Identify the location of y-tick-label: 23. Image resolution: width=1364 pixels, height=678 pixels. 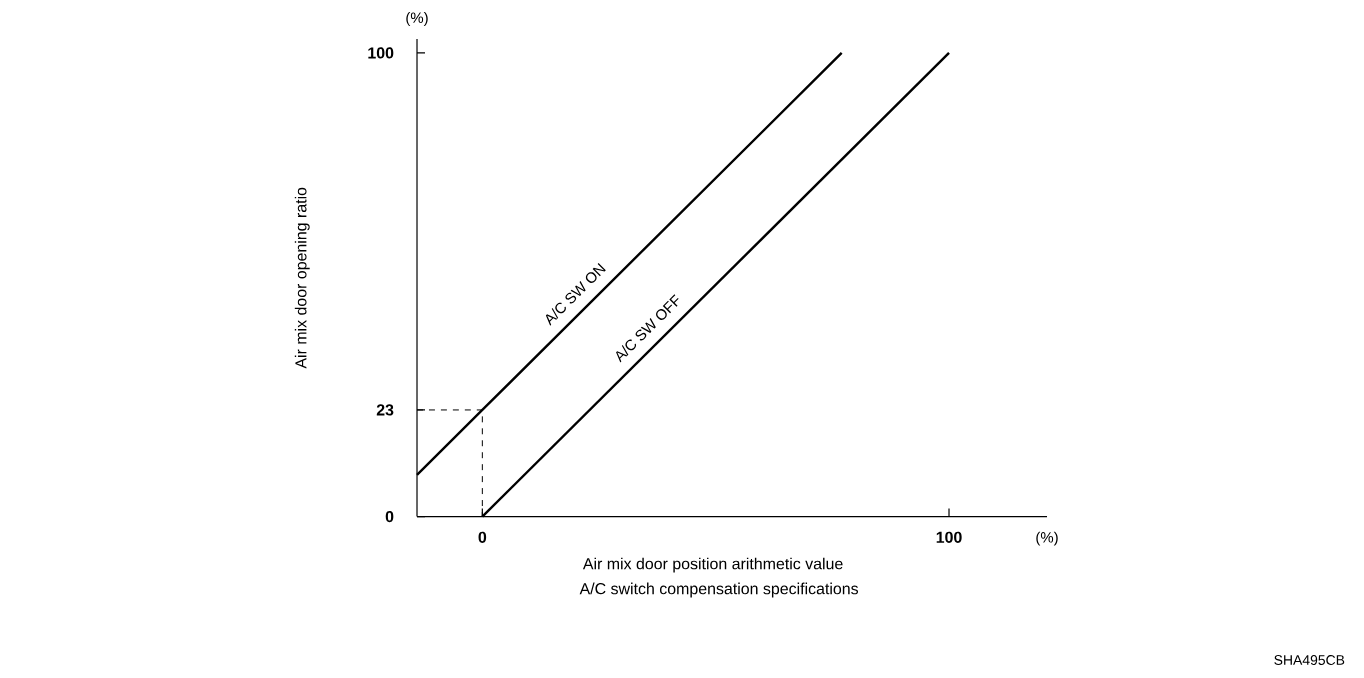
(385, 410).